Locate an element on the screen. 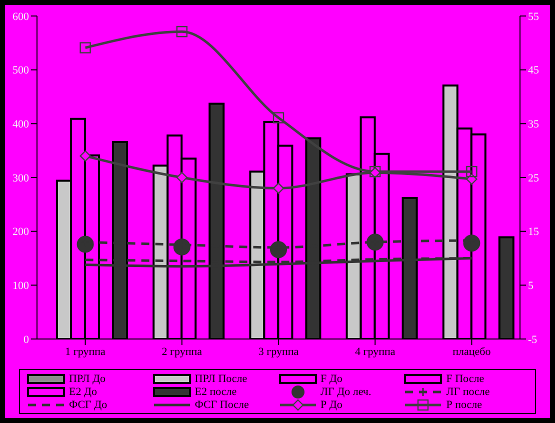  x-tick-label: 3 группа is located at coordinates (278, 352).